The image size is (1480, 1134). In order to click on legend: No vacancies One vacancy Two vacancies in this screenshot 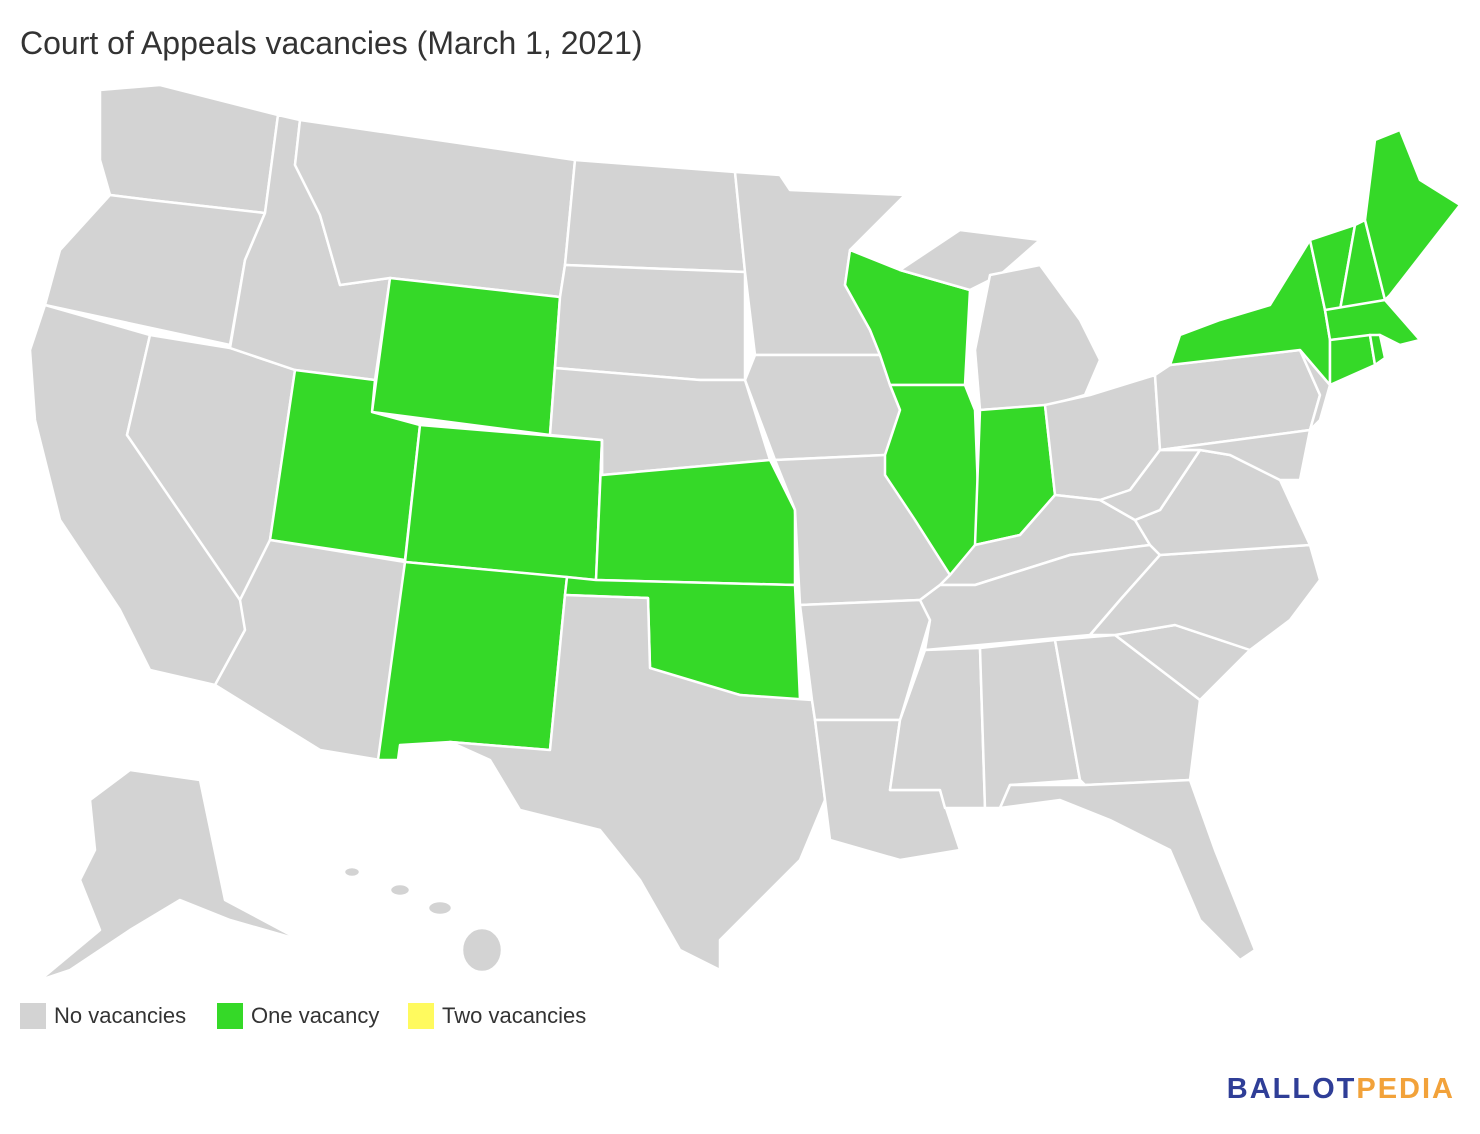, I will do `click(303, 1016)`.